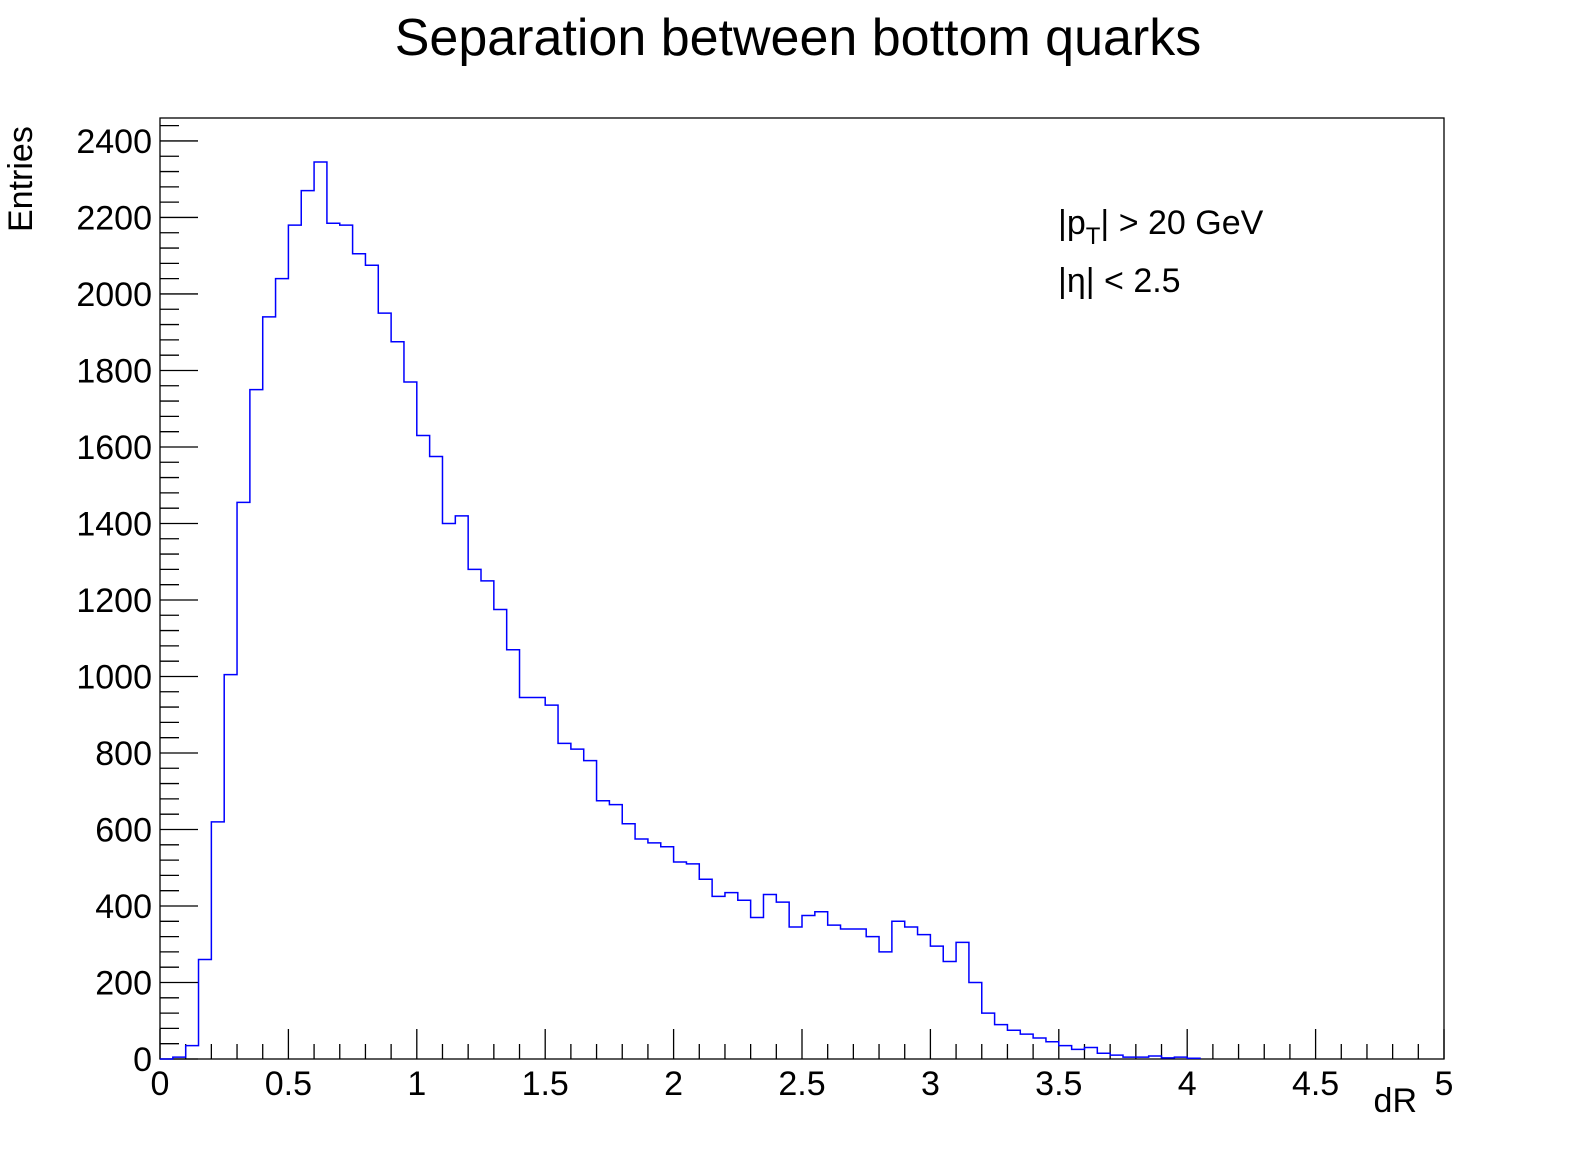 Image resolution: width=1596 pixels, height=1172 pixels. What do you see at coordinates (123, 983) in the screenshot?
I see `y-tick-label: 200` at bounding box center [123, 983].